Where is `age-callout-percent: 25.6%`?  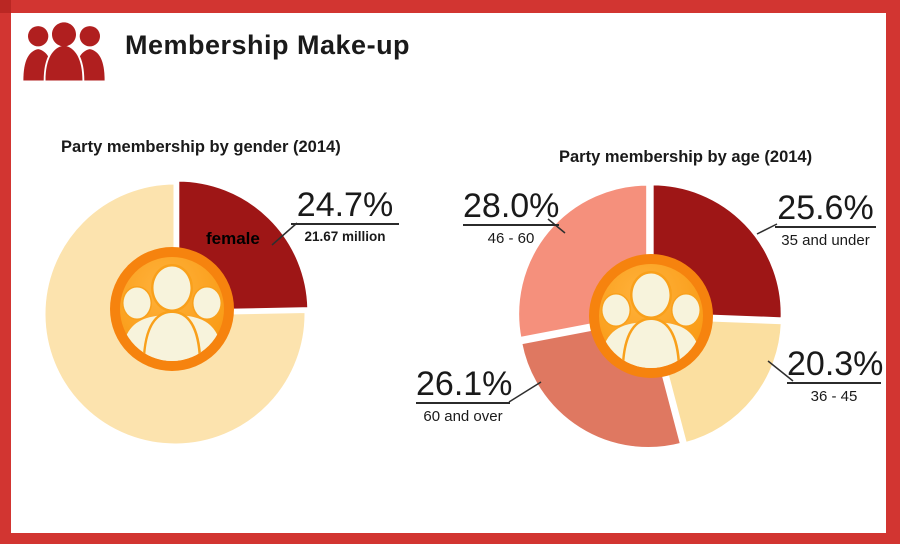 age-callout-percent: 25.6% is located at coordinates (825, 209).